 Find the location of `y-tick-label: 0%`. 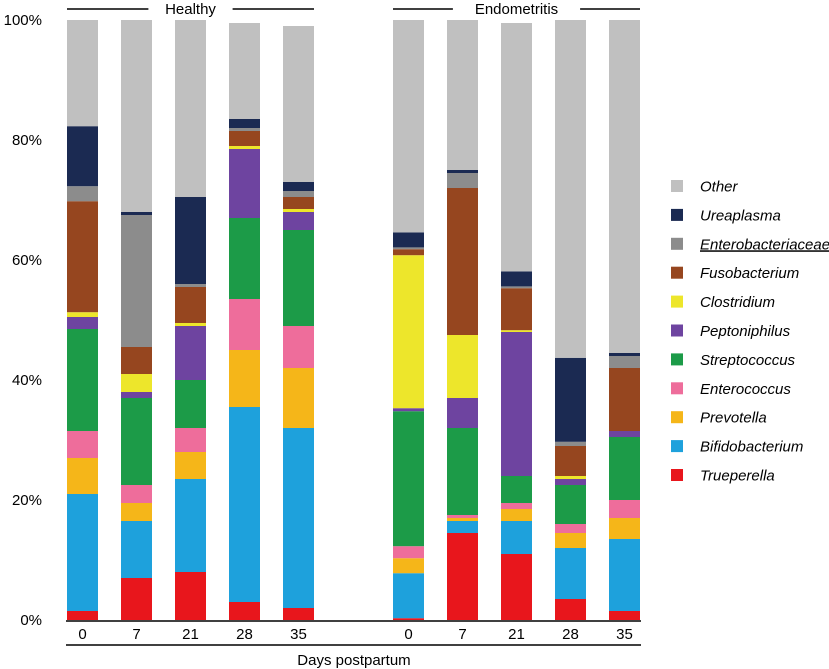

y-tick-label: 0% is located at coordinates (31, 620).